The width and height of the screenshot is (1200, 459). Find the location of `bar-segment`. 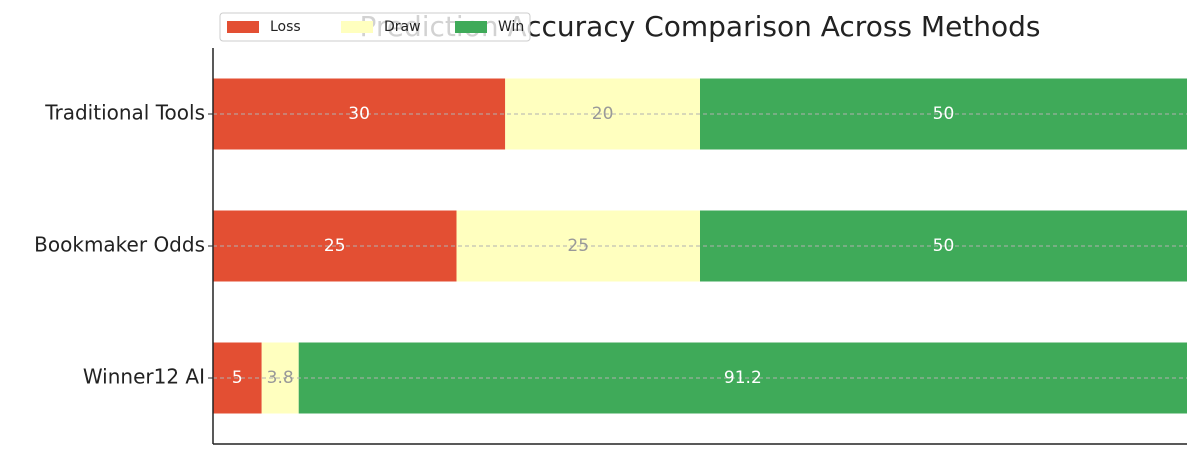

bar-segment is located at coordinates (359, 114).